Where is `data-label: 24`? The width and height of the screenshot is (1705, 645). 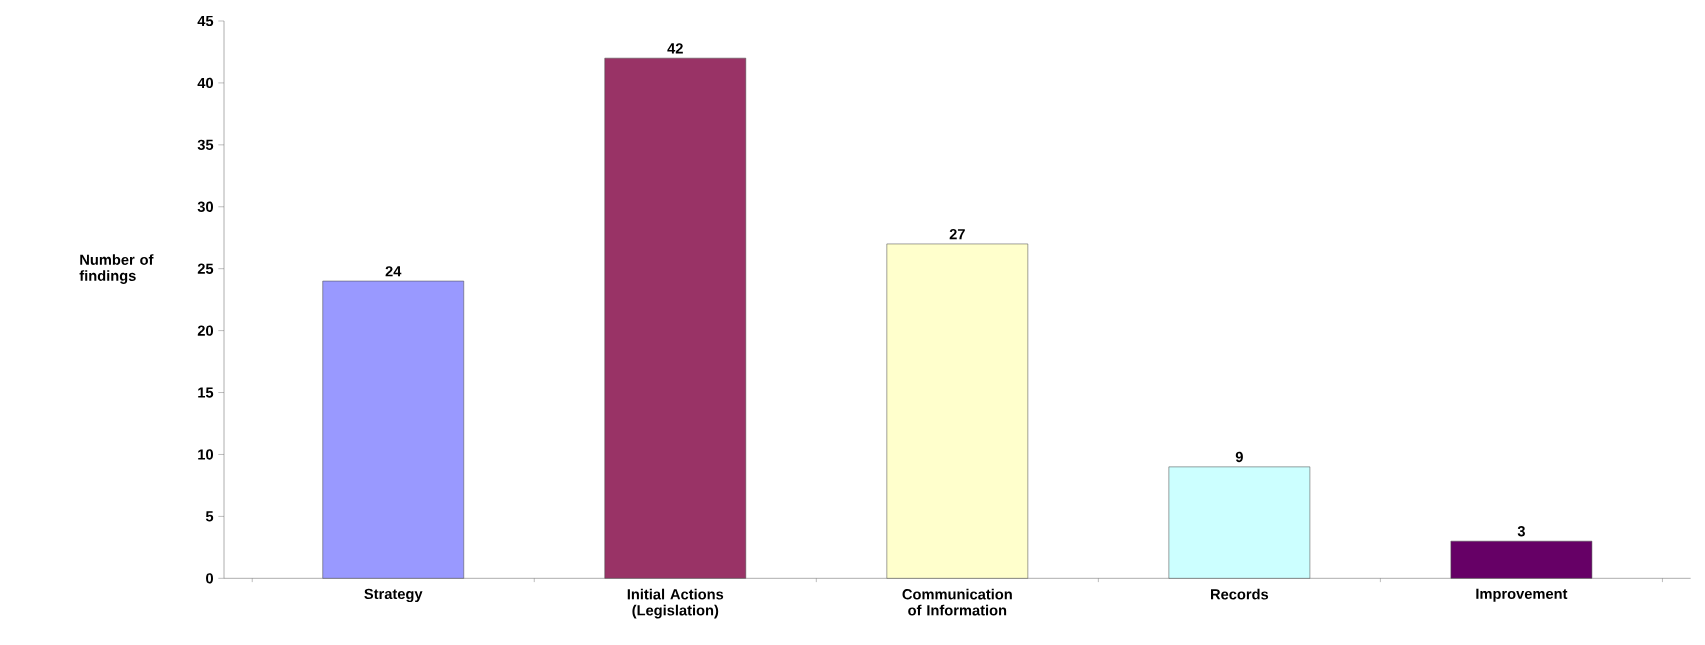 data-label: 24 is located at coordinates (393, 271).